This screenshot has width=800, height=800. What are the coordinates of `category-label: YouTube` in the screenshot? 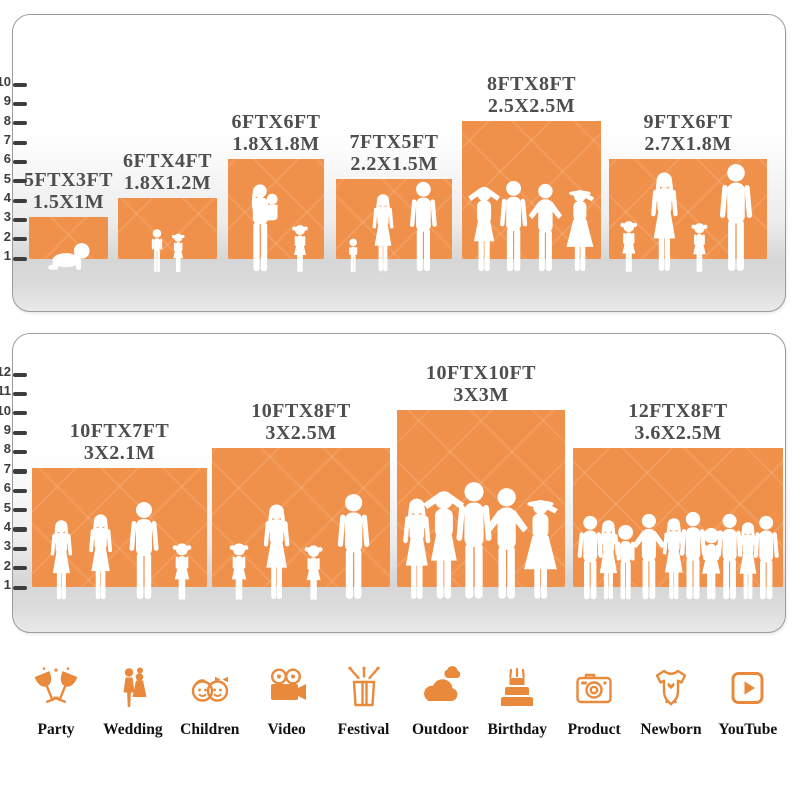 It's located at (748, 729).